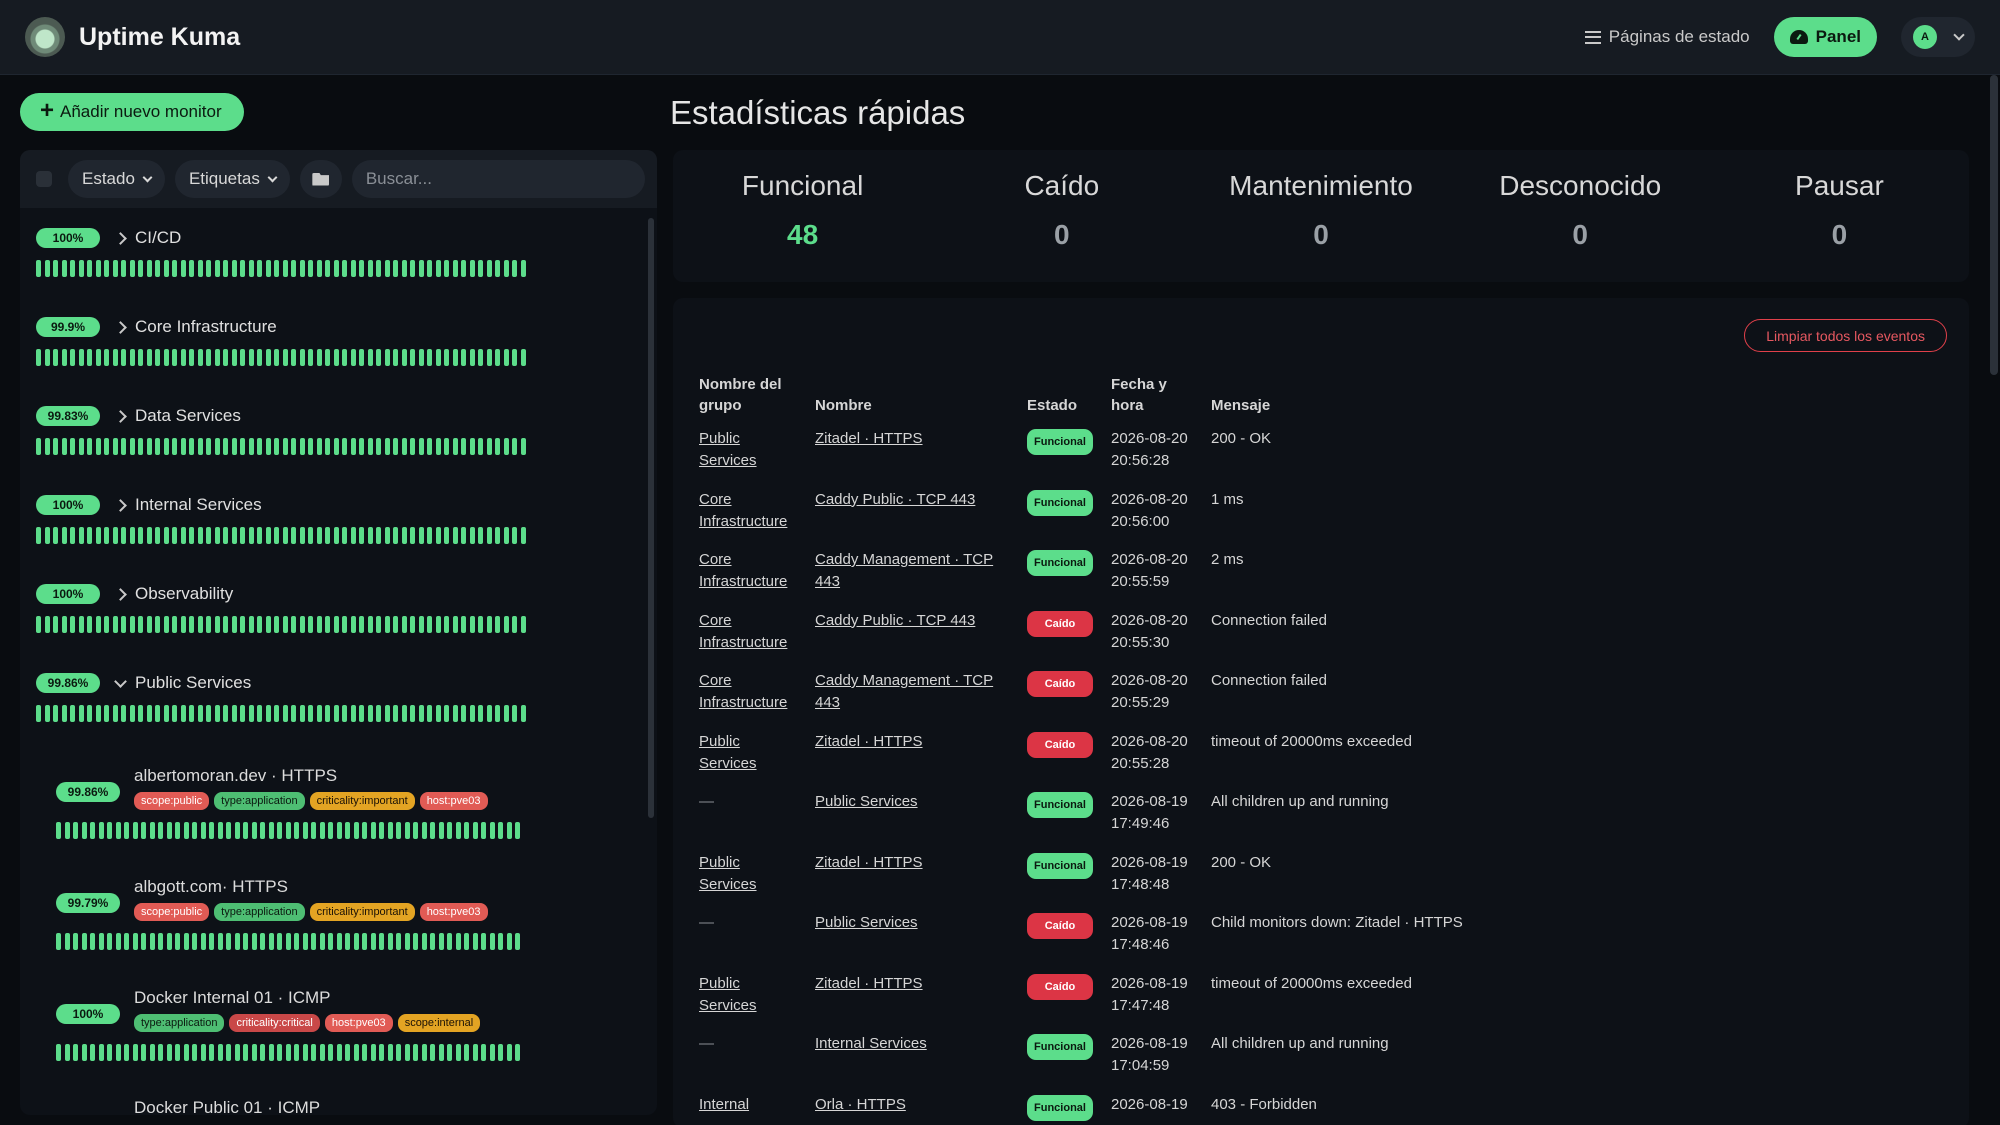 This screenshot has width=2000, height=1125. Describe the element at coordinates (1241, 438) in the screenshot. I see `message-cell: 200 - OK` at that location.